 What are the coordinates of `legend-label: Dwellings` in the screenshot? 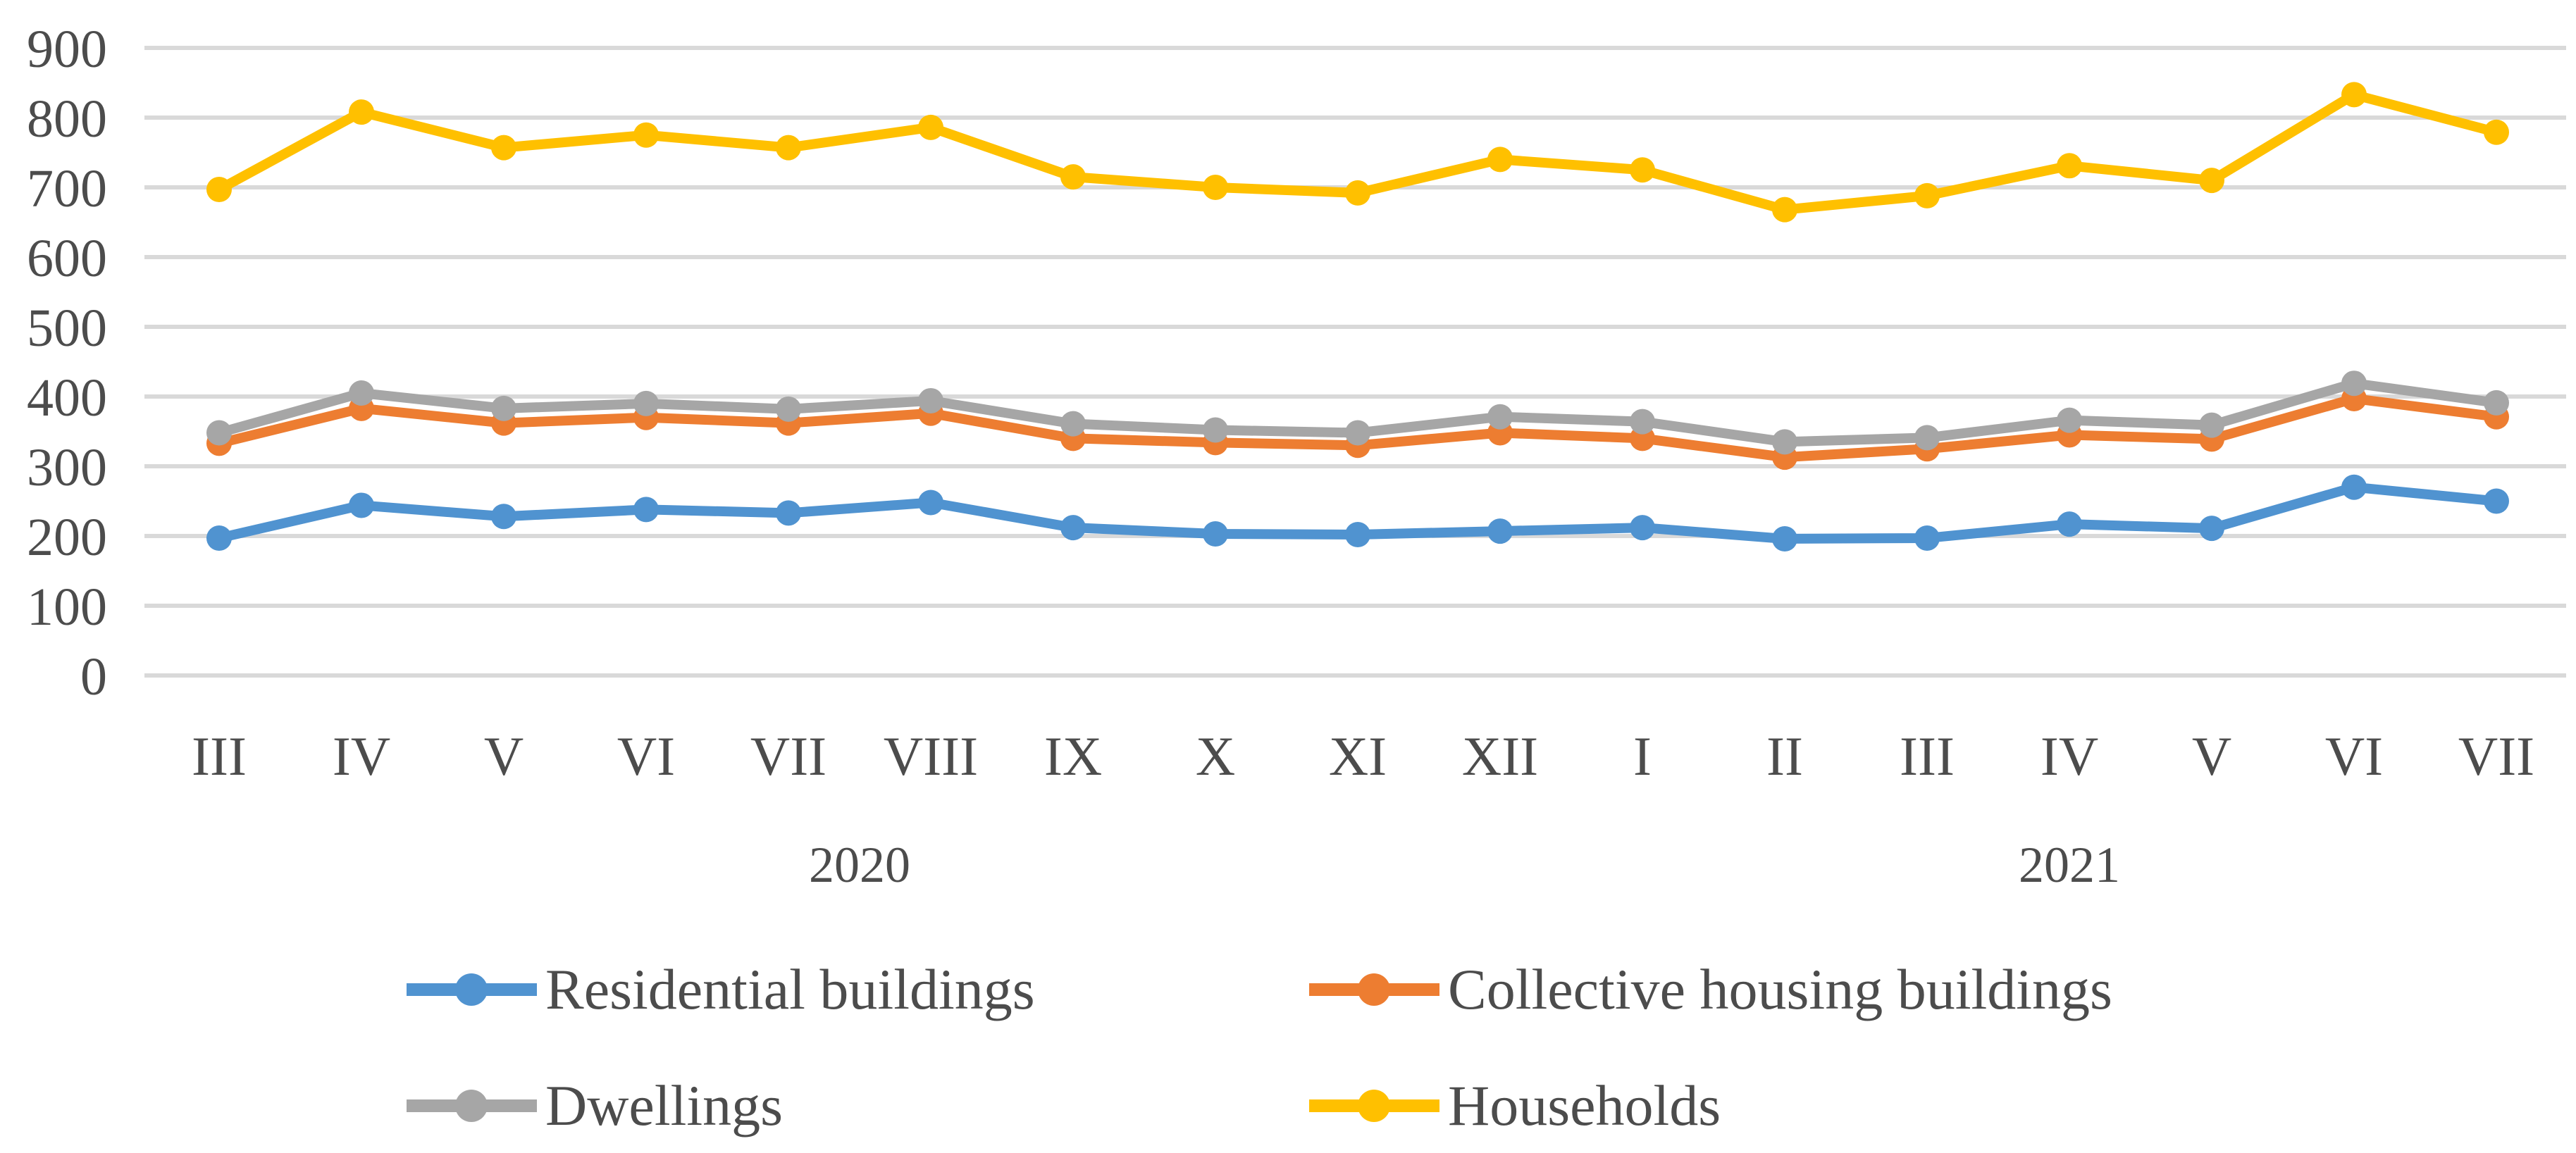 It's located at (664, 1105).